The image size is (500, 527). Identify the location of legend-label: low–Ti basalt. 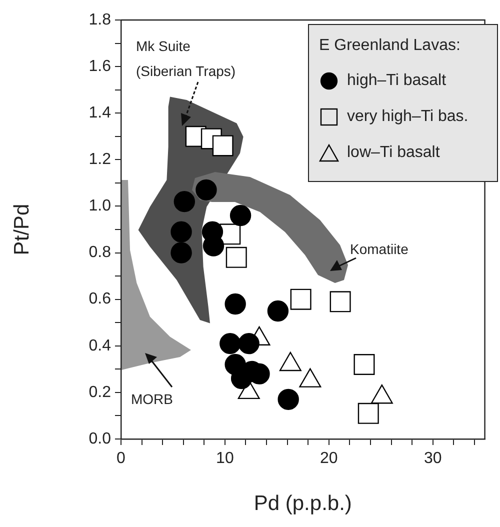
(393, 153).